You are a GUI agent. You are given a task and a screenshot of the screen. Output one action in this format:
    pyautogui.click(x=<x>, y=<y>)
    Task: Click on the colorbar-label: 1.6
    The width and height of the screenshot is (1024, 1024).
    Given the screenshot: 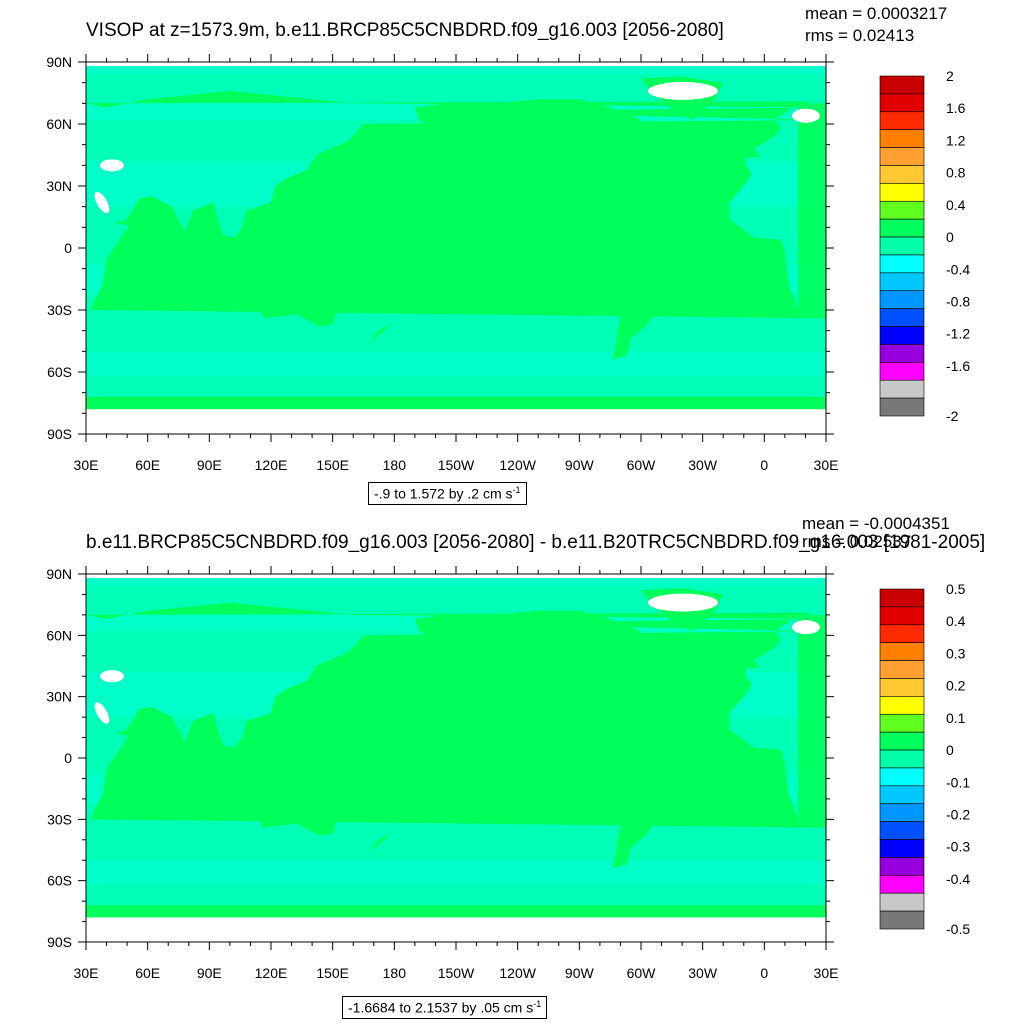 What is the action you would take?
    pyautogui.click(x=956, y=108)
    